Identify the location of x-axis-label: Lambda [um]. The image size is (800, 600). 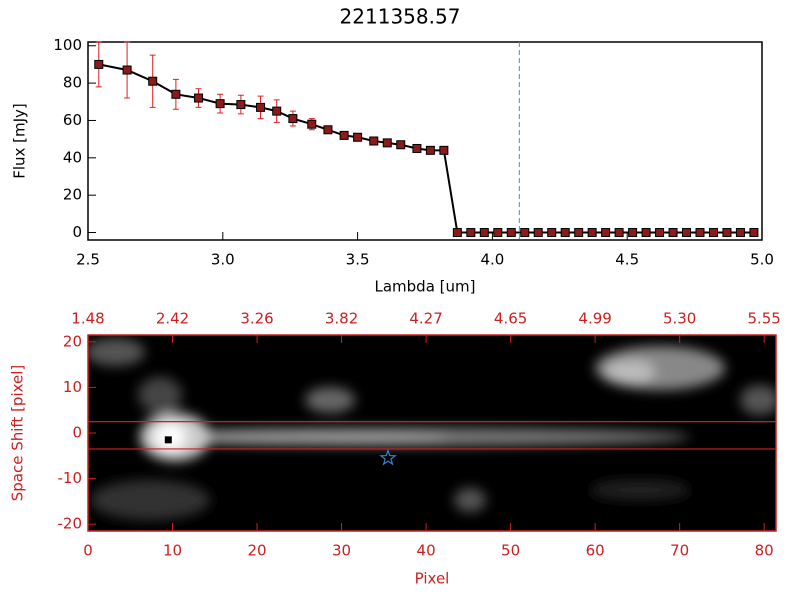
(425, 287).